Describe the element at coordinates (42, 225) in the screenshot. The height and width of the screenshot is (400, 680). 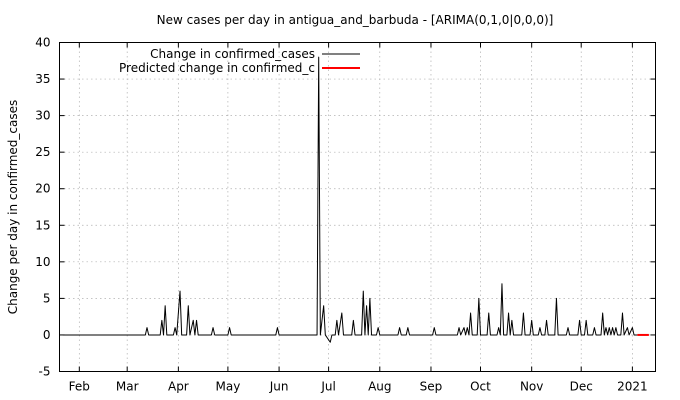
I see `y-tick-label: 15` at that location.